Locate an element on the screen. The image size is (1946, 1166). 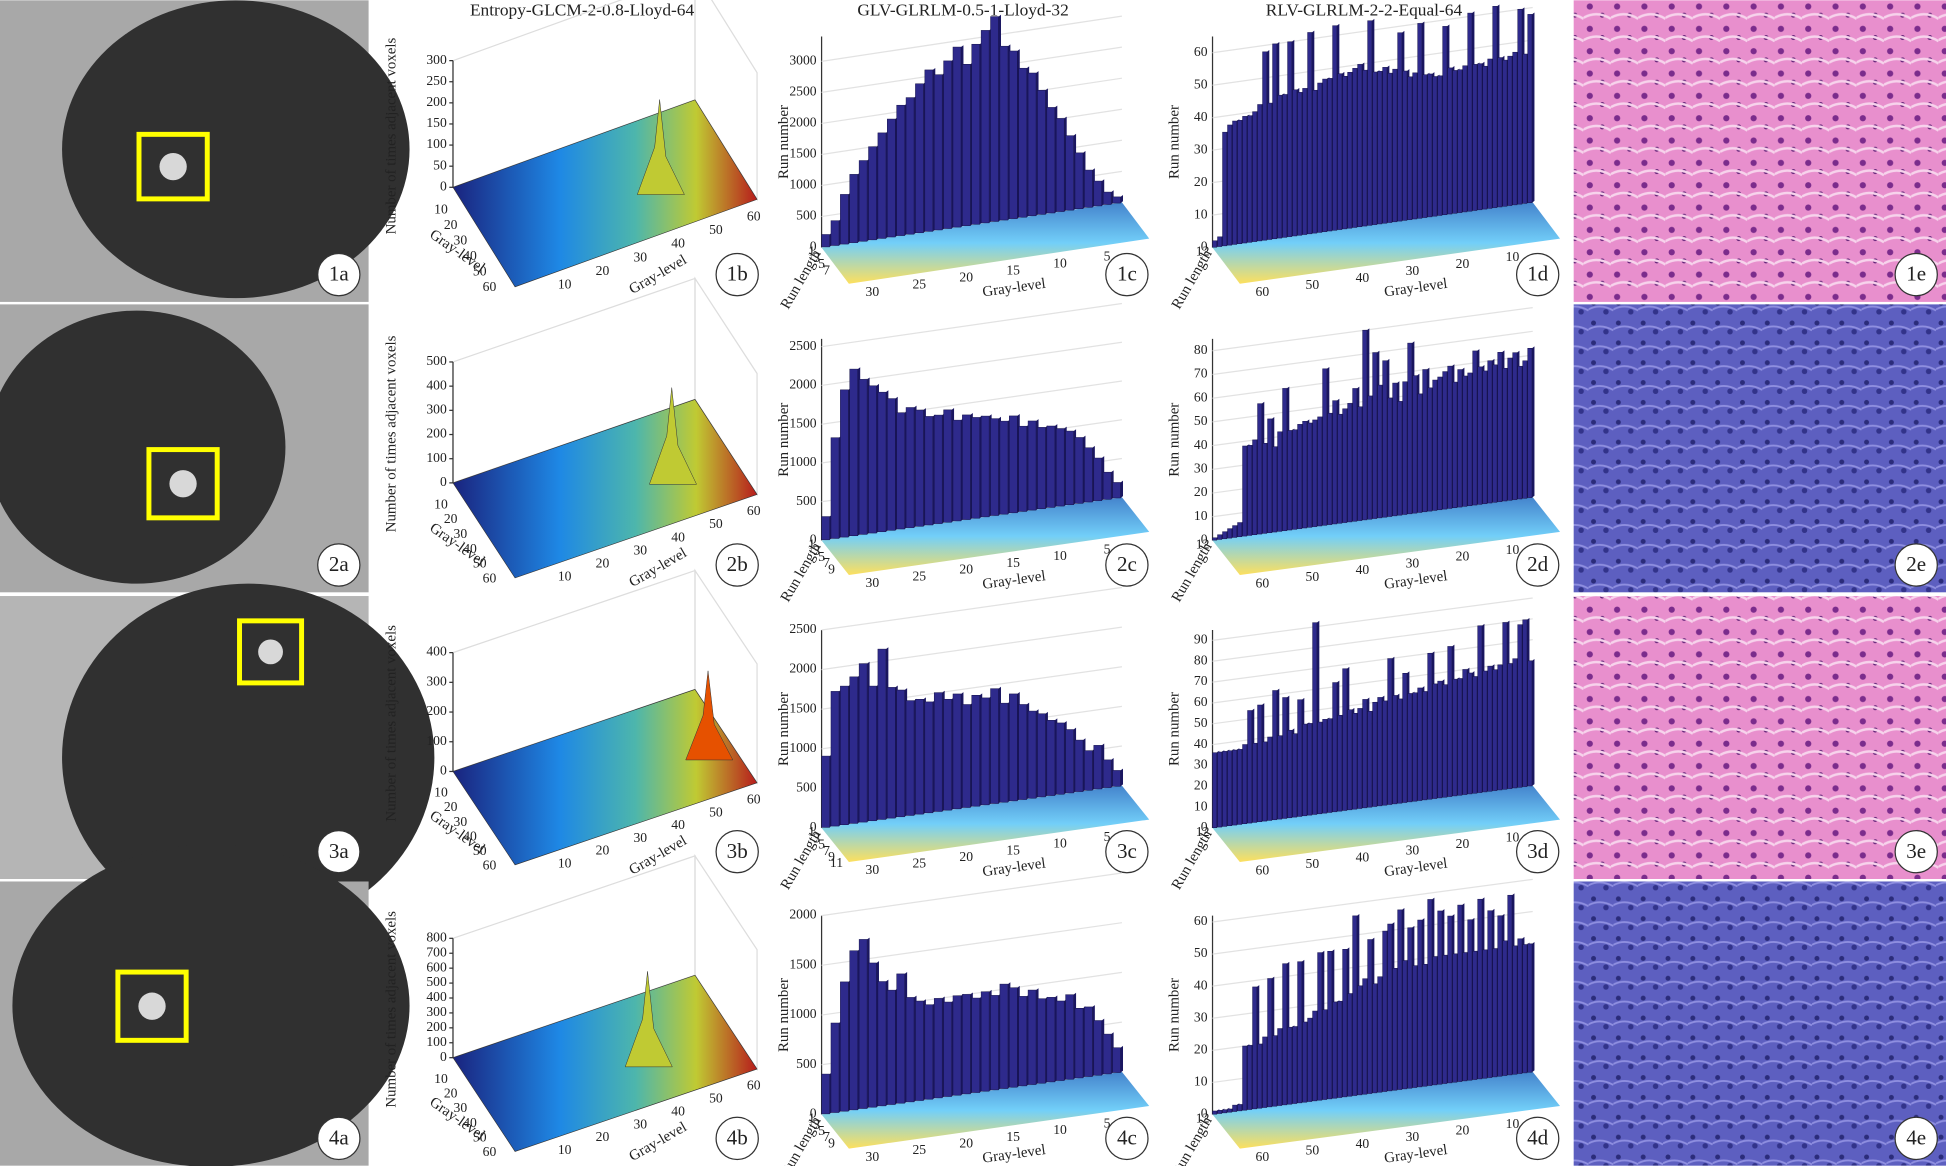
y-tick-label: 20 is located at coordinates (1201, 181).